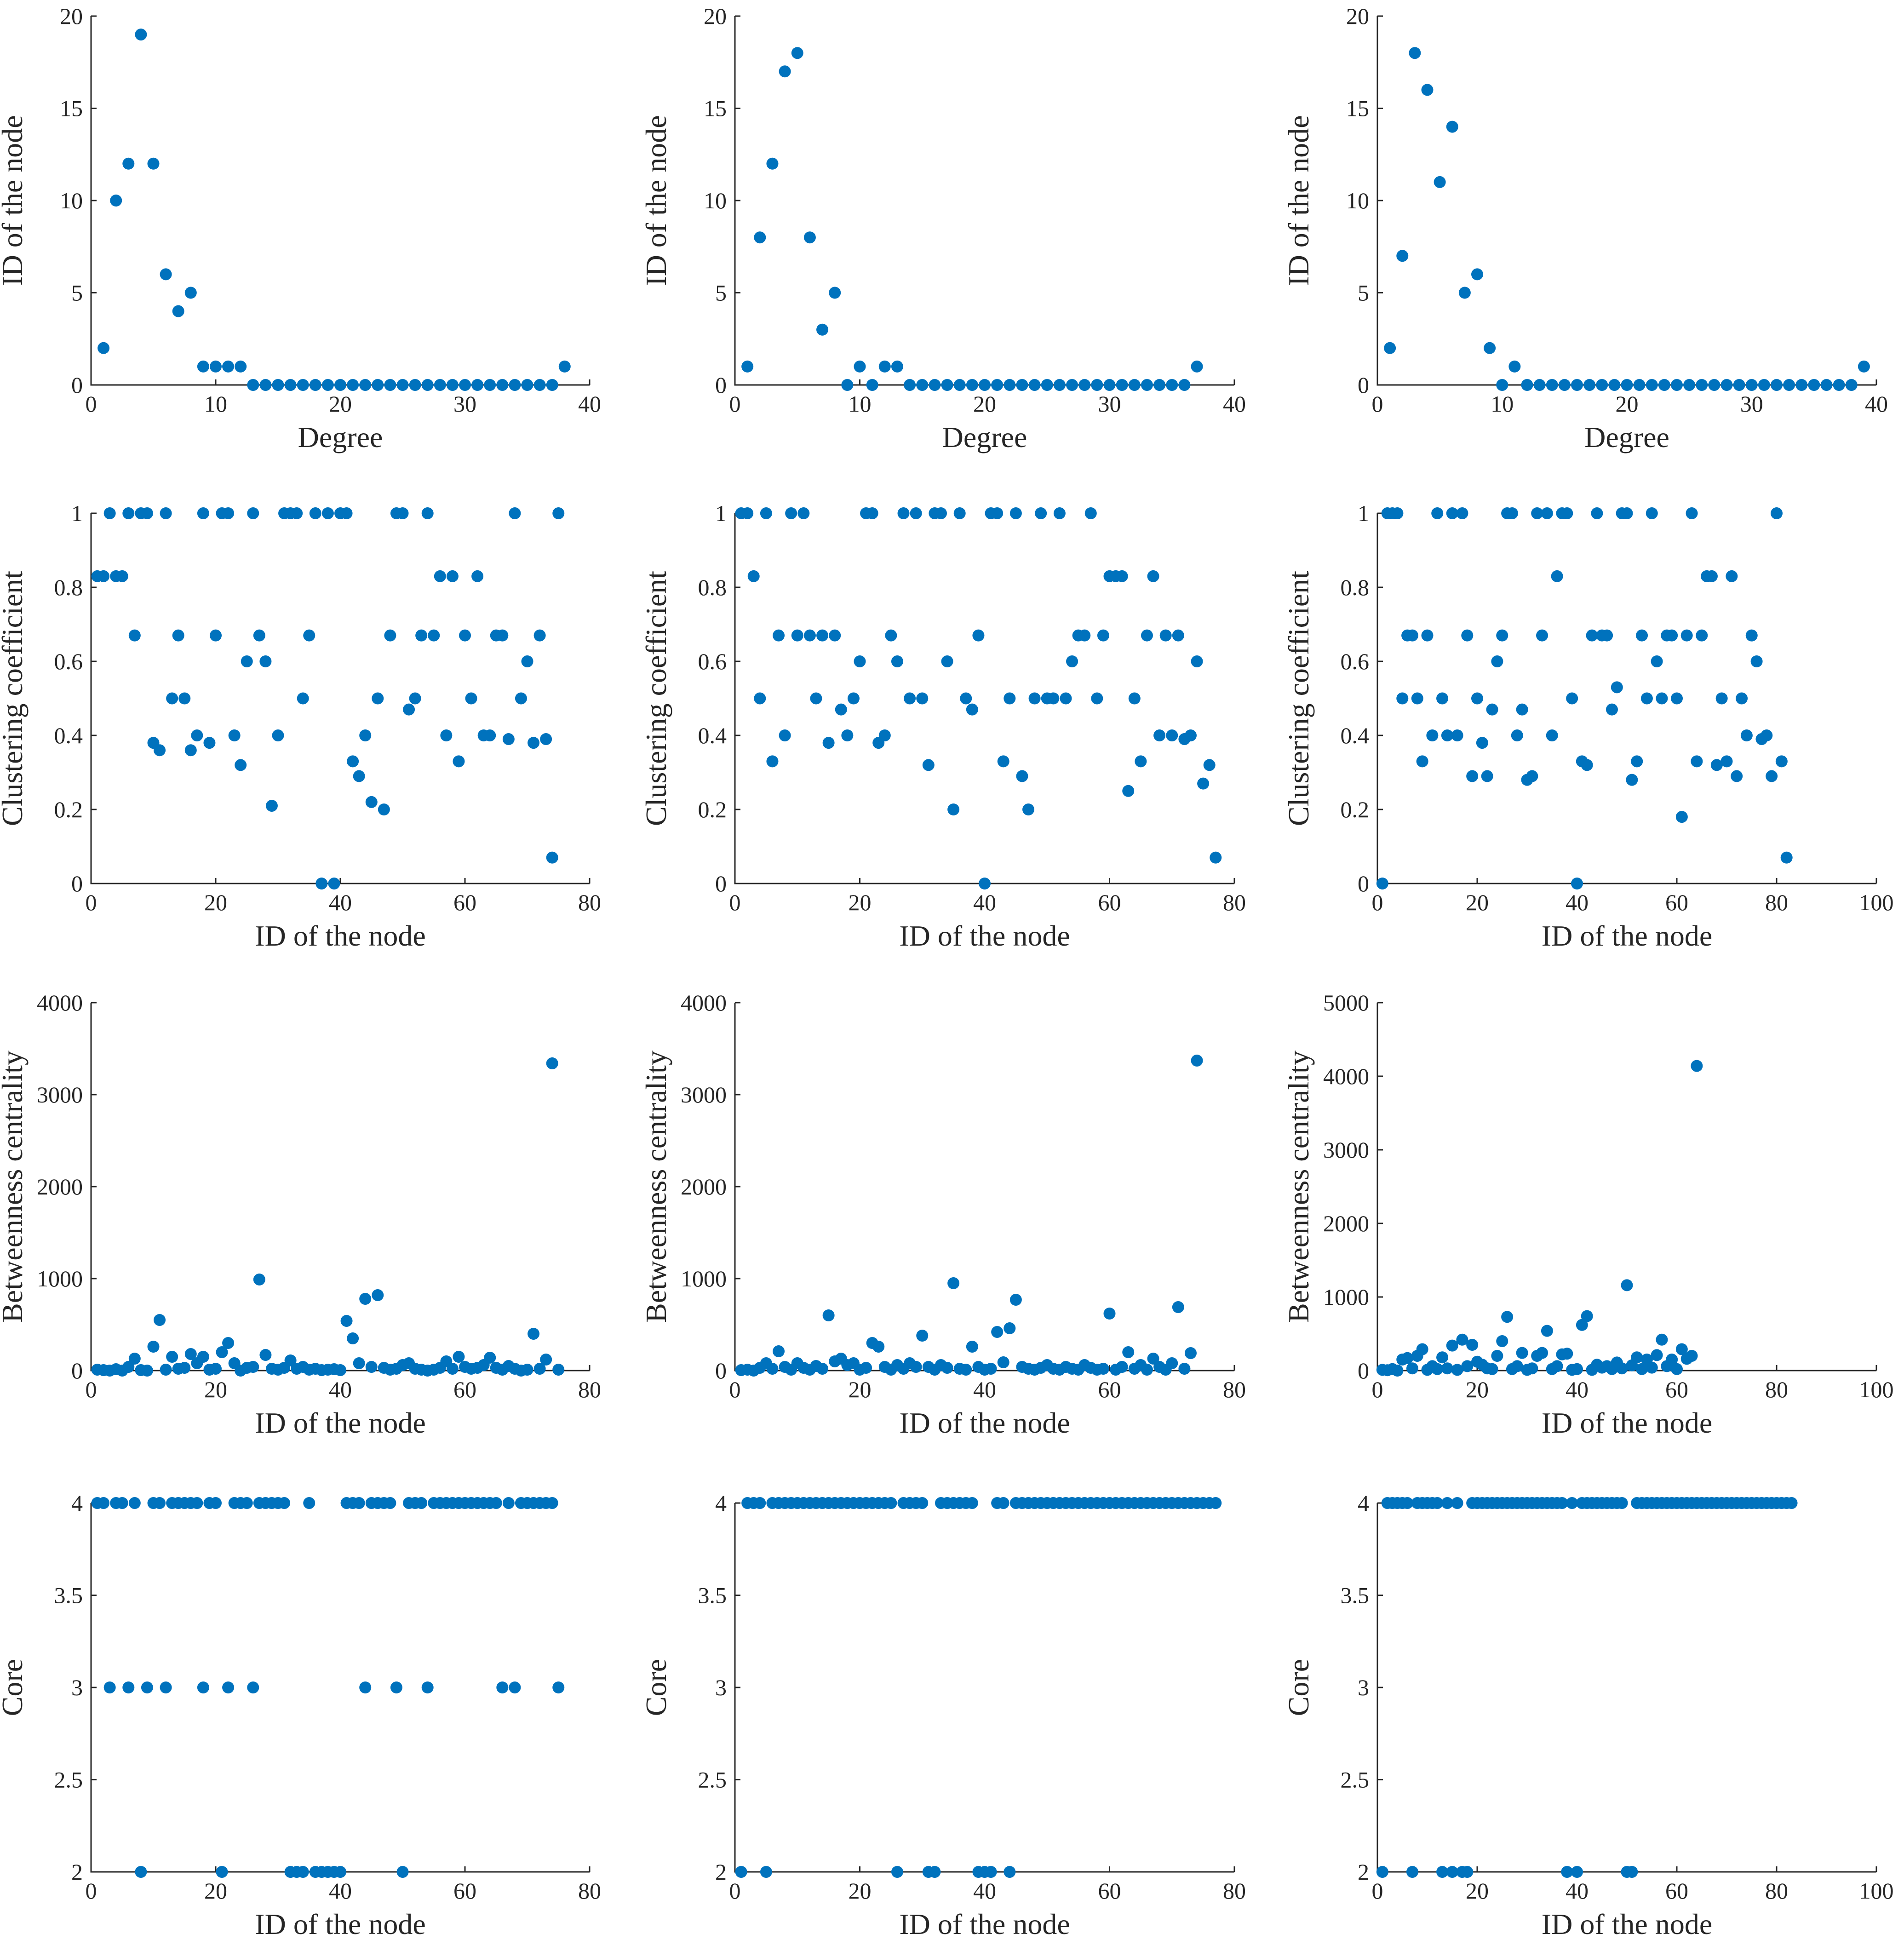 This screenshot has height=1951, width=1904. Describe the element at coordinates (464, 1389) in the screenshot. I see `x-tick-label: 60` at that location.